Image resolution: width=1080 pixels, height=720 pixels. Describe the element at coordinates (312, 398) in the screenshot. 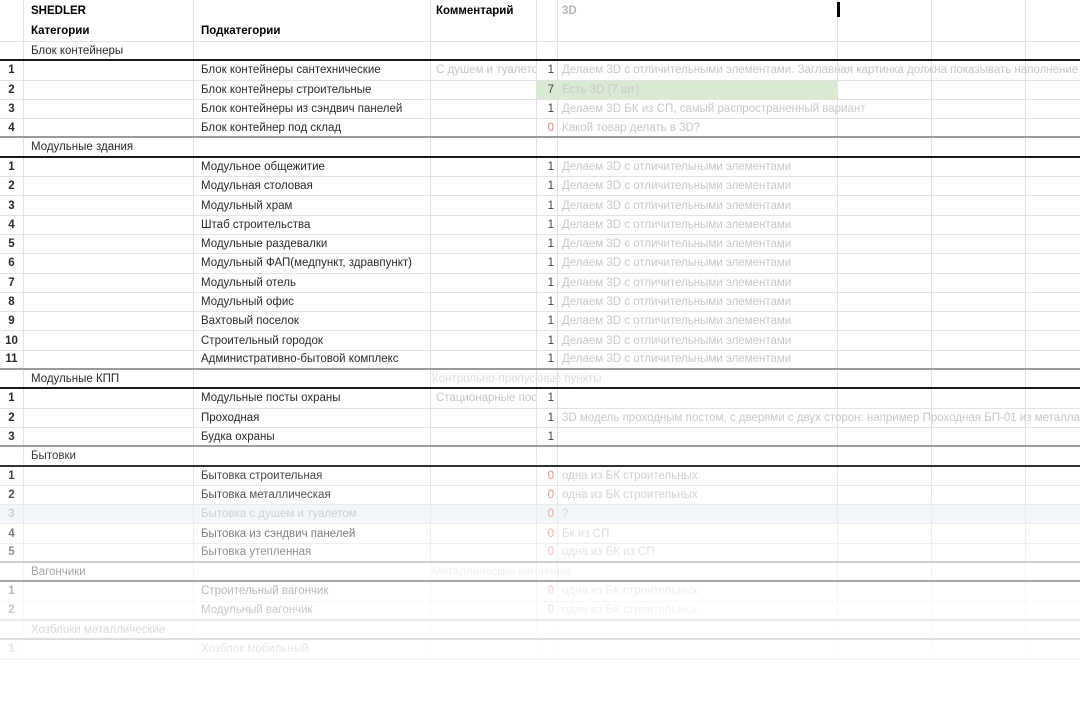

I see `subcategory-cell: Модульные посты охраны` at that location.